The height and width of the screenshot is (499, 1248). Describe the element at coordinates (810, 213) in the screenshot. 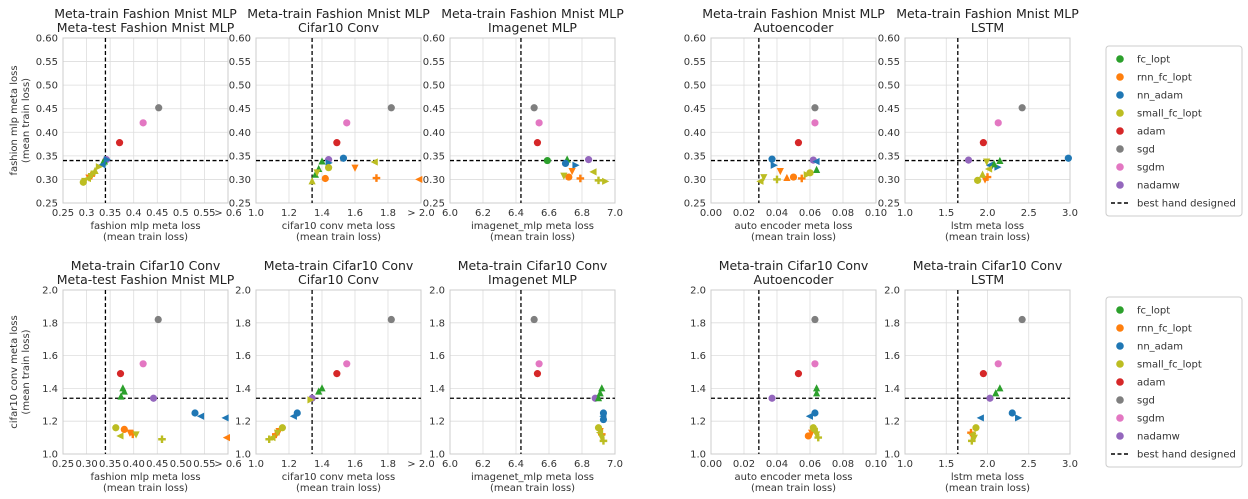

I see `x-tick-label: 0.06` at that location.